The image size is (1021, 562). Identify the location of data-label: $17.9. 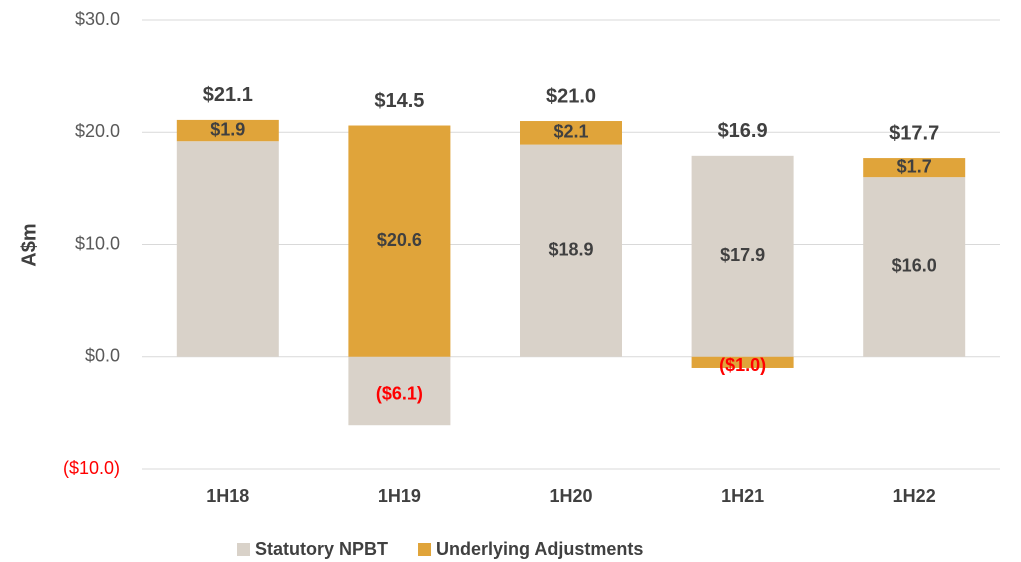
(742, 255).